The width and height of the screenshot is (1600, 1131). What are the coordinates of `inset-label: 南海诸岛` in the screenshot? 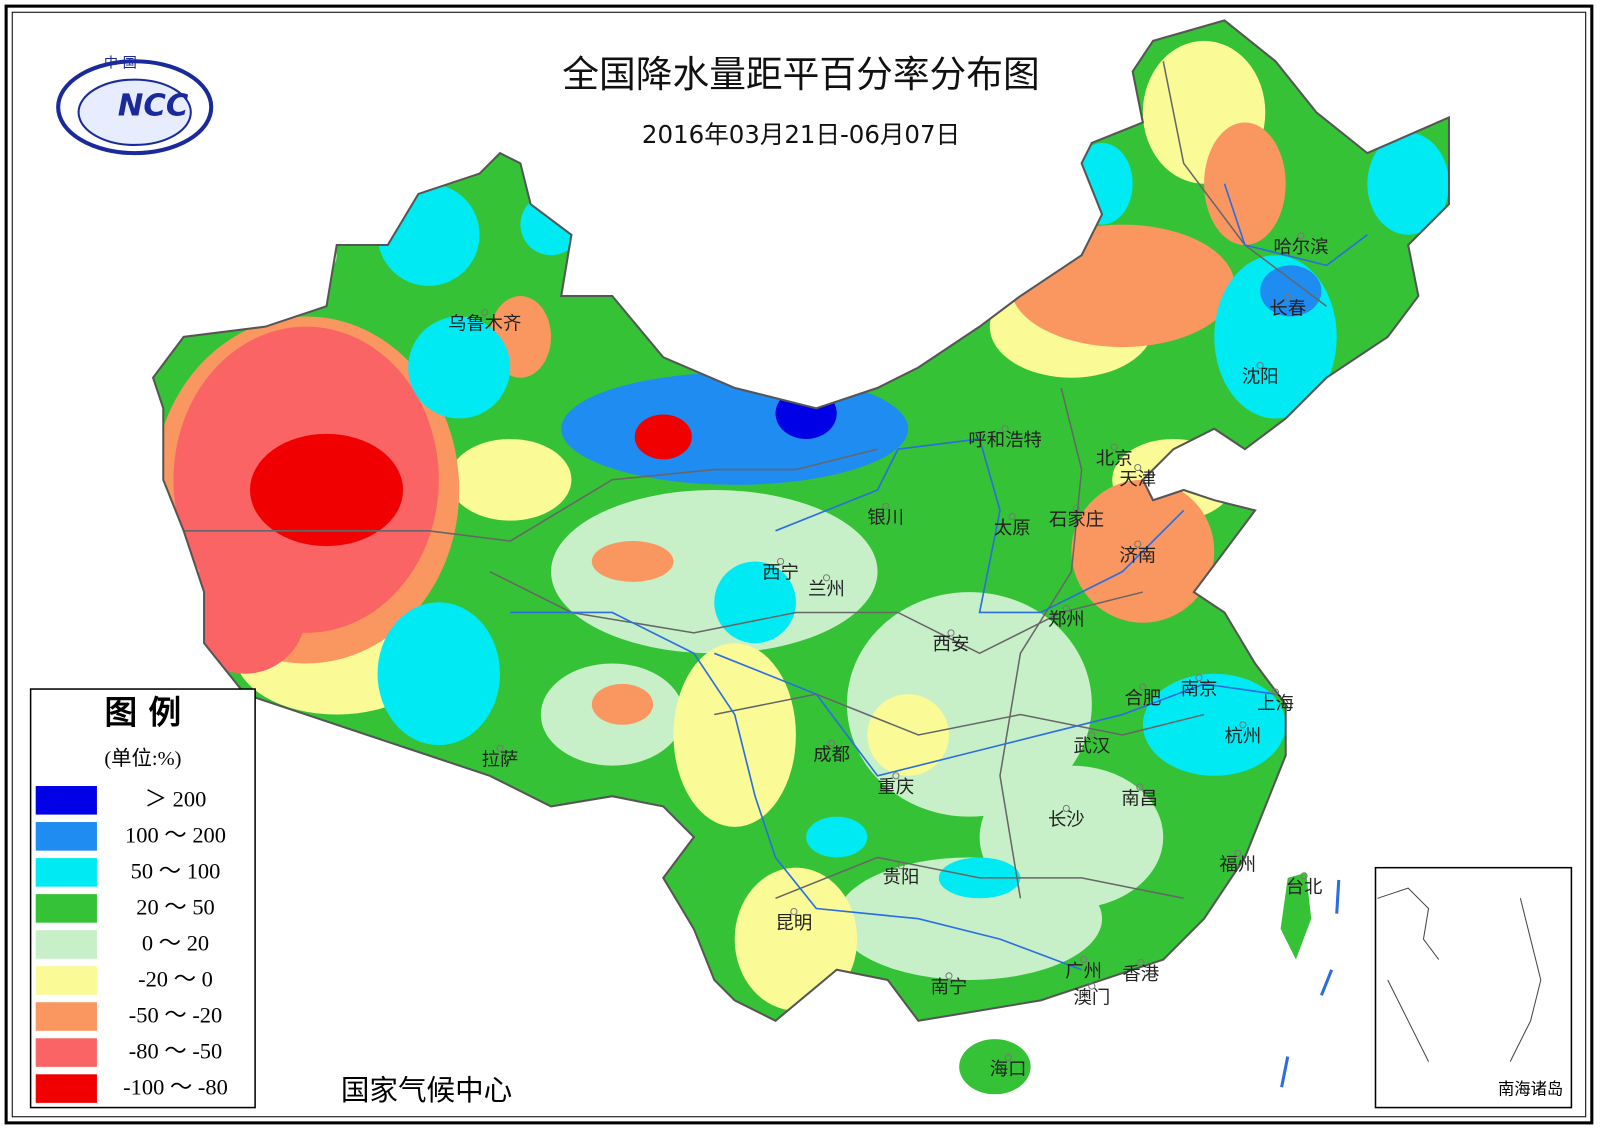 It's located at (1530, 1089).